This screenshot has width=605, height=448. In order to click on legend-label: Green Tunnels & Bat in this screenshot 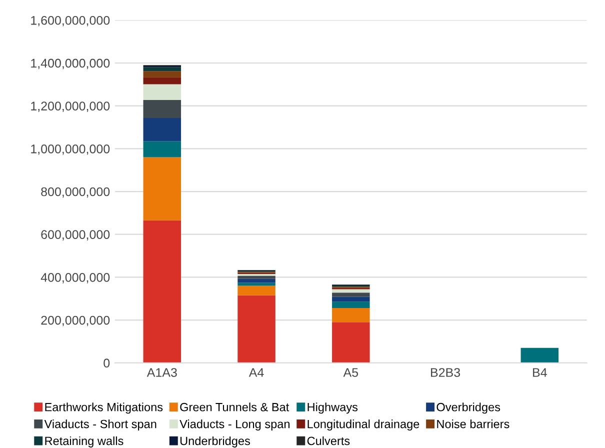, I will do `click(235, 407)`.